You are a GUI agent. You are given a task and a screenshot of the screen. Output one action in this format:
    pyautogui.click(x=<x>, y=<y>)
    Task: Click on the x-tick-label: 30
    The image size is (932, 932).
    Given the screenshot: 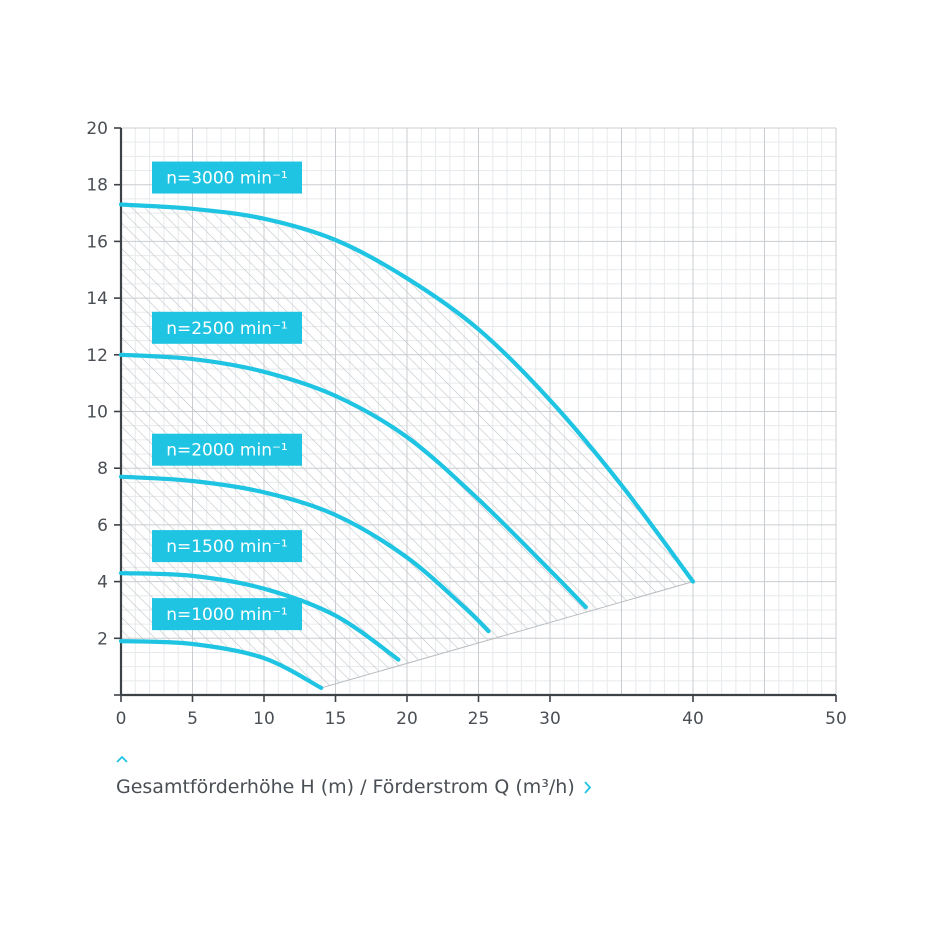 What is the action you would take?
    pyautogui.click(x=550, y=719)
    